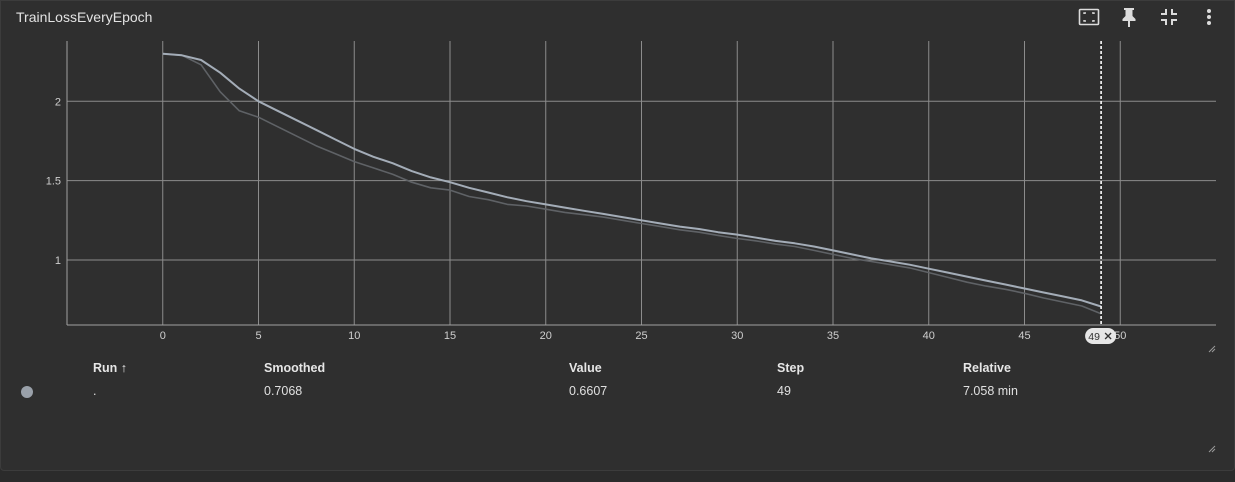  Describe the element at coordinates (929, 336) in the screenshot. I see `x-tick-label: 40` at that location.